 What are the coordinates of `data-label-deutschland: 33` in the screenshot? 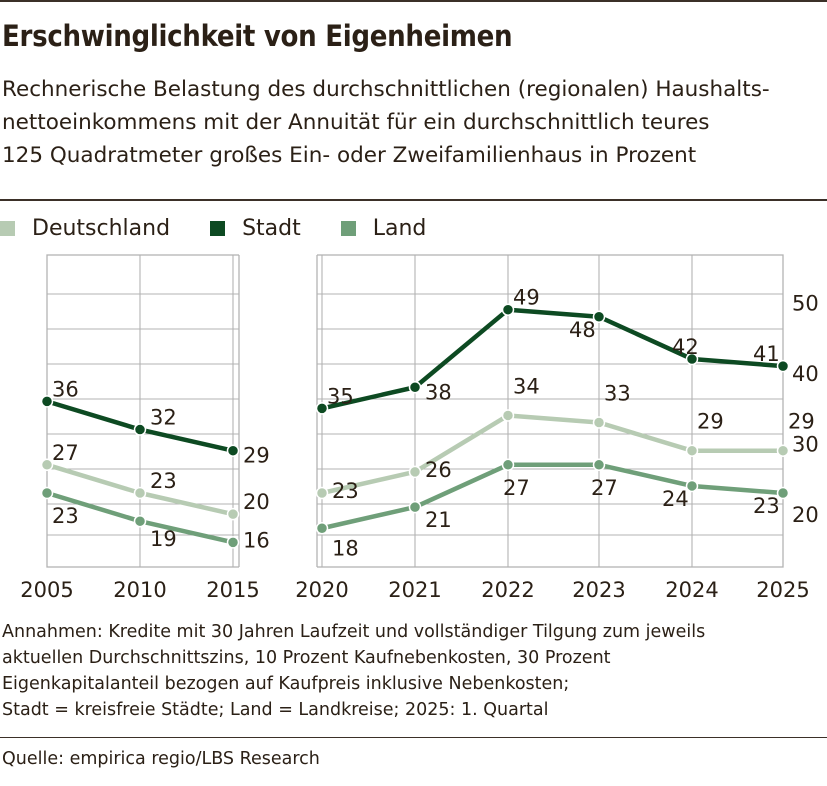 It's located at (617, 394).